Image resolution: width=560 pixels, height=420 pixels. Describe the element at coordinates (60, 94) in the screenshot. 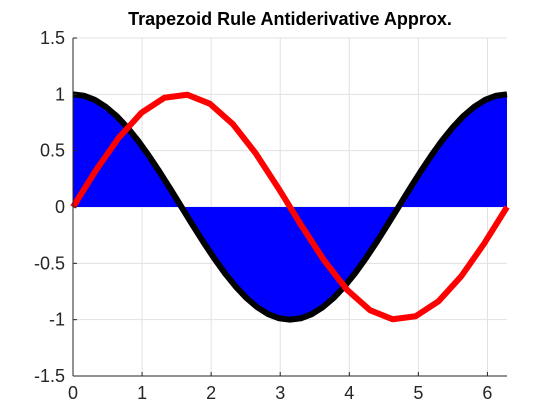

I see `y-tick-label: 1` at that location.